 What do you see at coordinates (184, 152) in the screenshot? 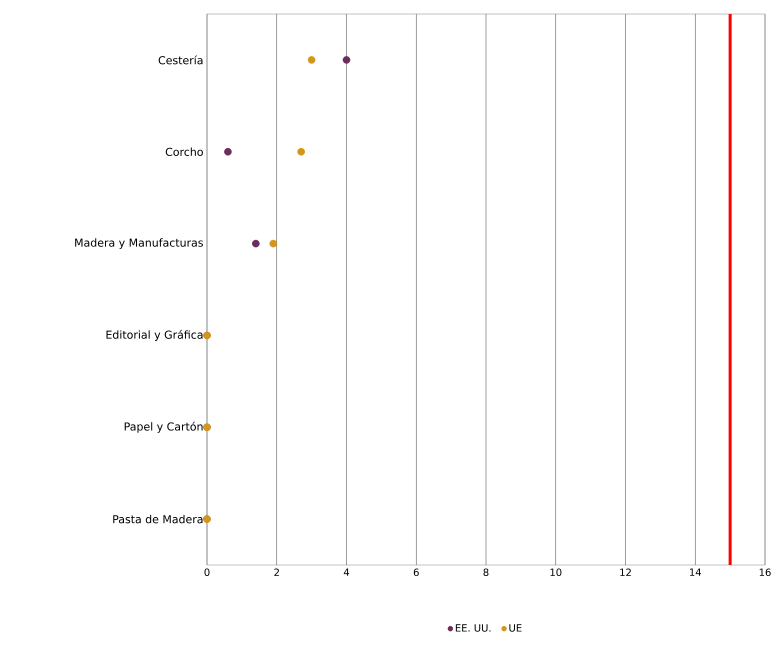
I see `y-tick-label: Corcho` at bounding box center [184, 152].